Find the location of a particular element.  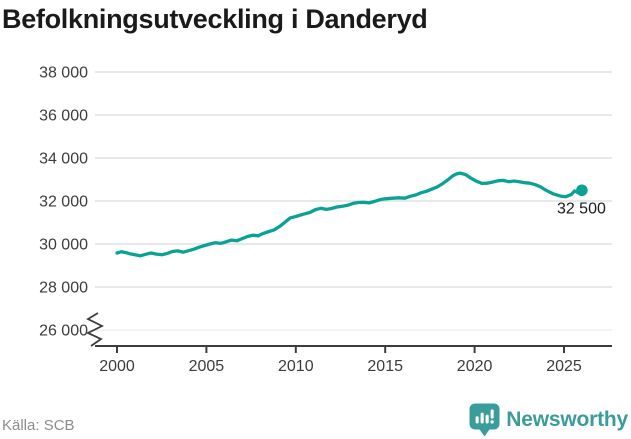

y-tick-label: 38 000 is located at coordinates (63, 73).